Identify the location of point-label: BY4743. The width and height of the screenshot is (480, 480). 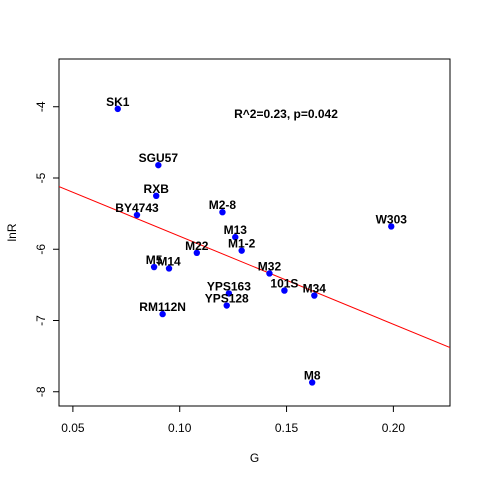
(137, 208).